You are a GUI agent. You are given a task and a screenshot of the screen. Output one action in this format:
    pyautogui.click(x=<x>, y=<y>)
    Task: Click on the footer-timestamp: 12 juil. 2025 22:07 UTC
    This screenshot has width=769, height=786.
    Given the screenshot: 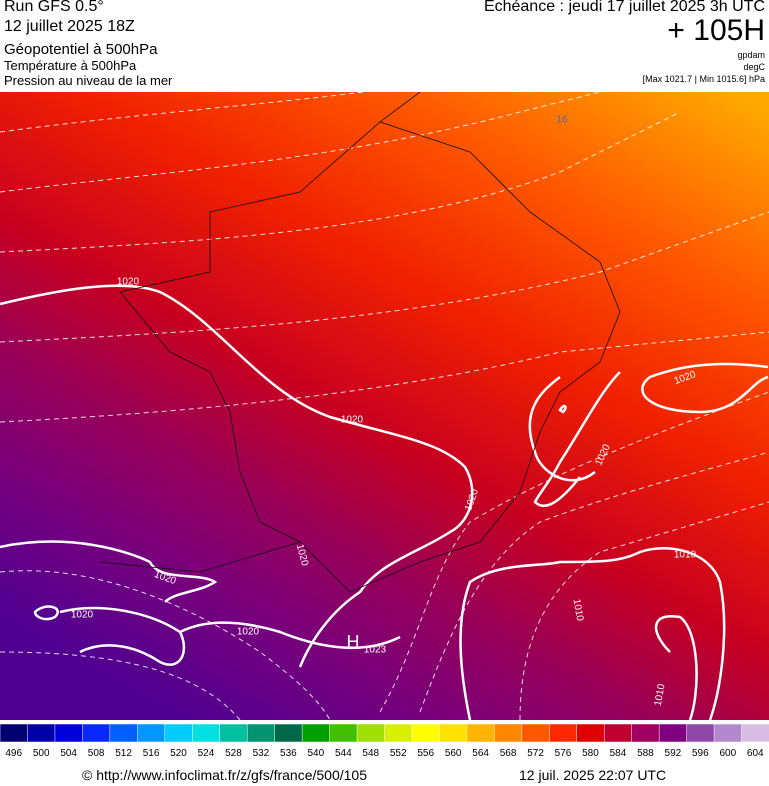 What is the action you would take?
    pyautogui.click(x=593, y=775)
    